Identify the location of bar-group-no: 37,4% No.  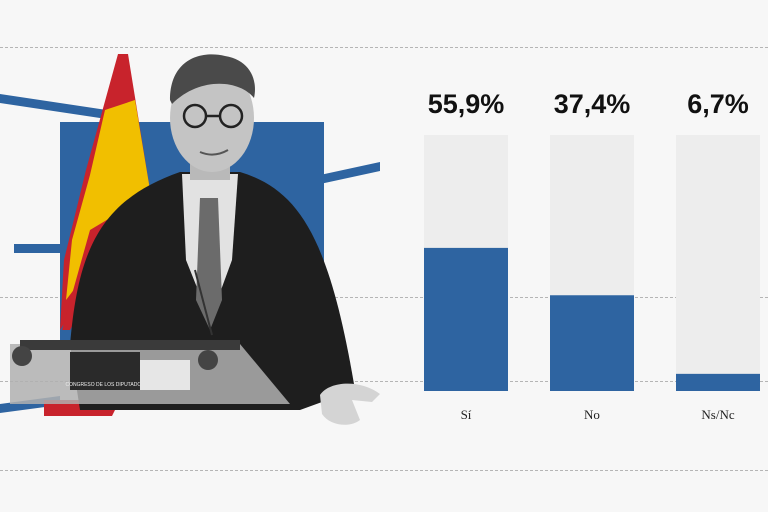
(592, 255).